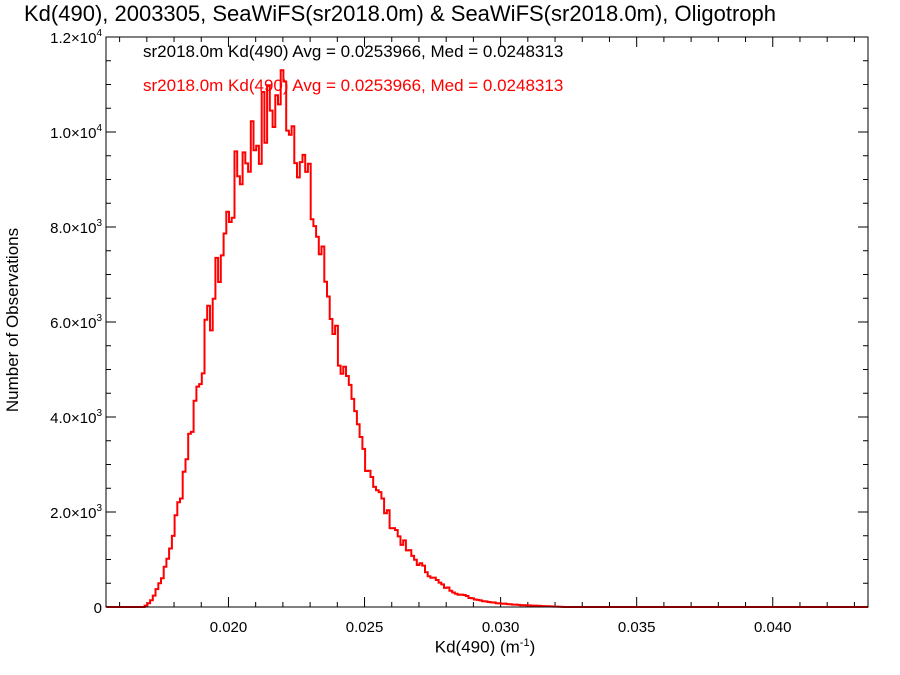 This screenshot has width=900, height=675. Describe the element at coordinates (532, 647) in the screenshot. I see `x-axis-label-close: )` at that location.